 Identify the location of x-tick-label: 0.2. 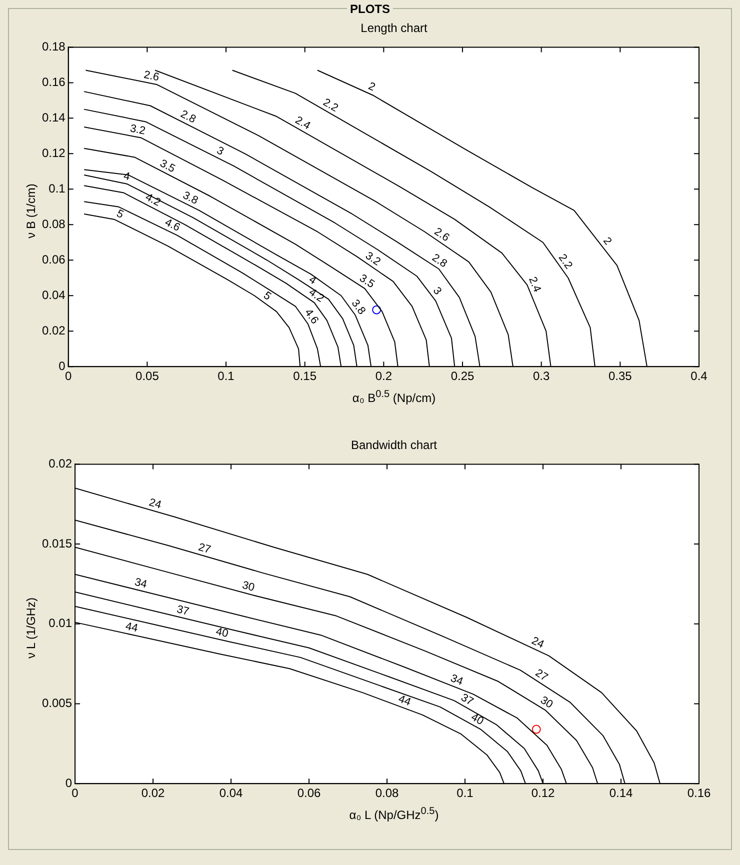
(383, 376).